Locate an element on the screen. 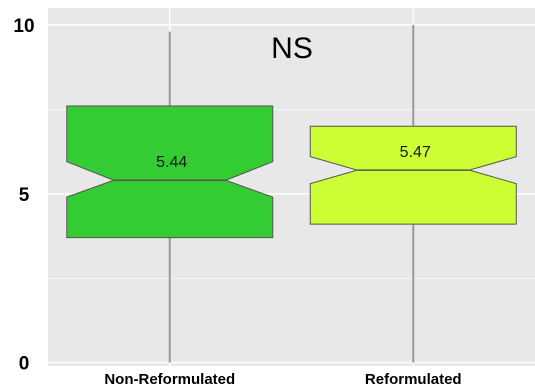 The image size is (535, 388). mean-label: 5.47 is located at coordinates (415, 152).